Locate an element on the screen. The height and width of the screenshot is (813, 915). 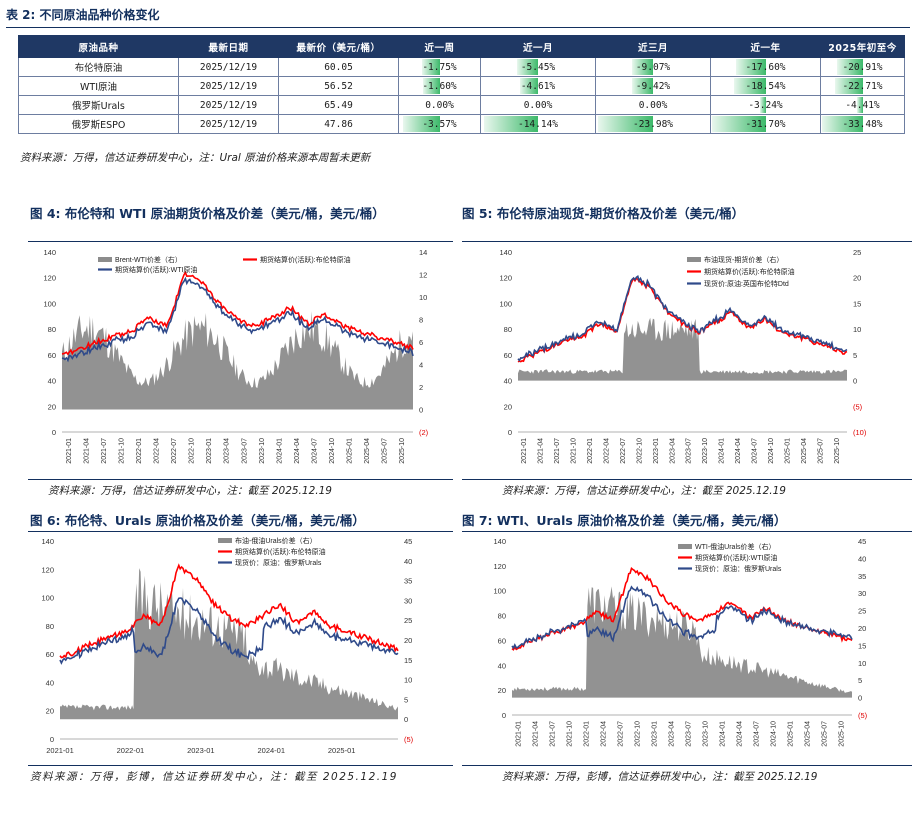
legend-label: 期货结算价(活跃):布伦特原油 is located at coordinates (280, 551).